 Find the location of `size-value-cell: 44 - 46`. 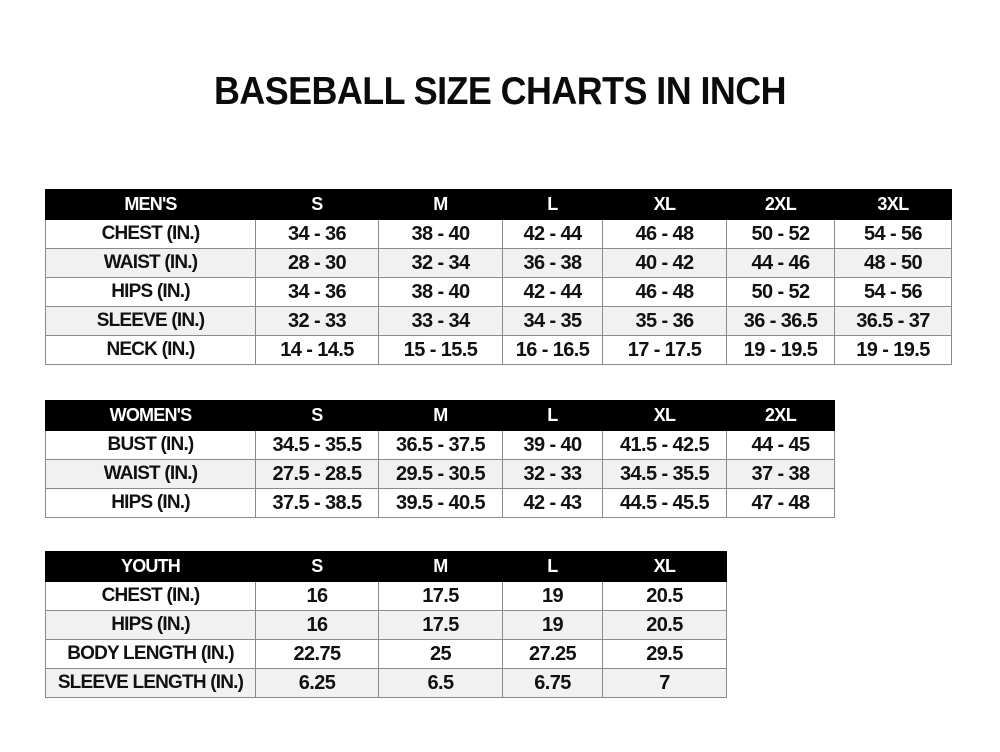

size-value-cell: 44 - 46 is located at coordinates (780, 263).